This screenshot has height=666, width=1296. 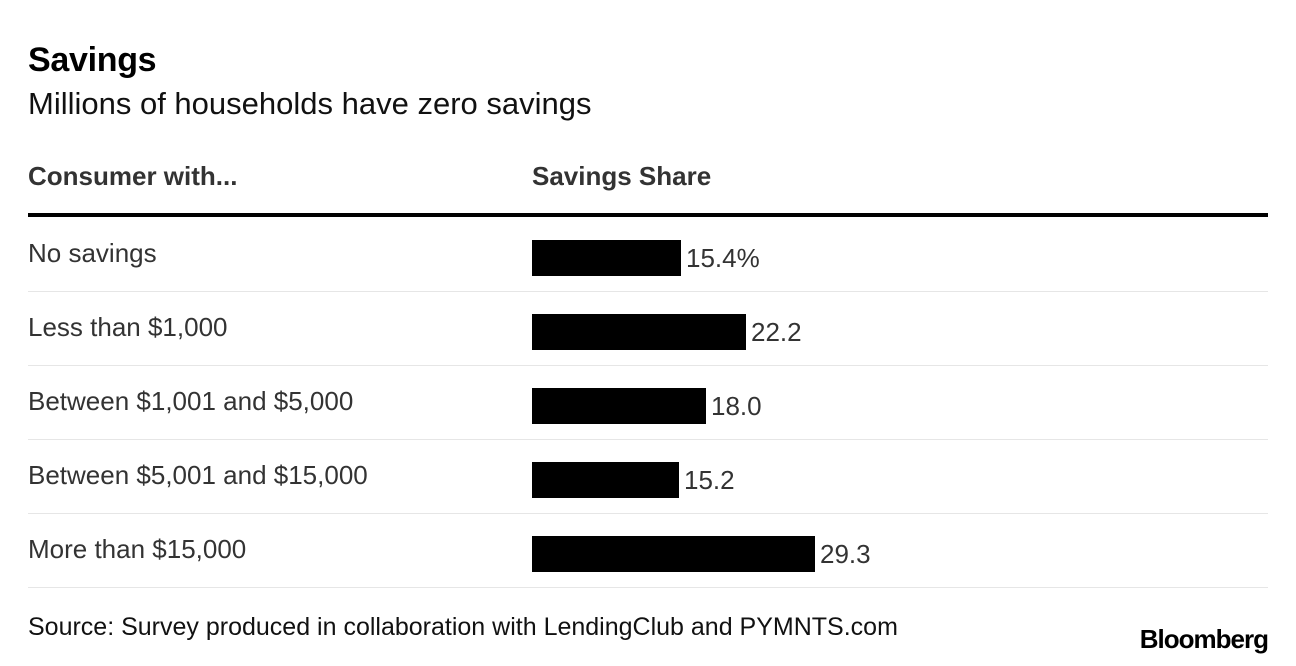 I want to click on column-header-savings-share: Savings Share, so click(x=622, y=176).